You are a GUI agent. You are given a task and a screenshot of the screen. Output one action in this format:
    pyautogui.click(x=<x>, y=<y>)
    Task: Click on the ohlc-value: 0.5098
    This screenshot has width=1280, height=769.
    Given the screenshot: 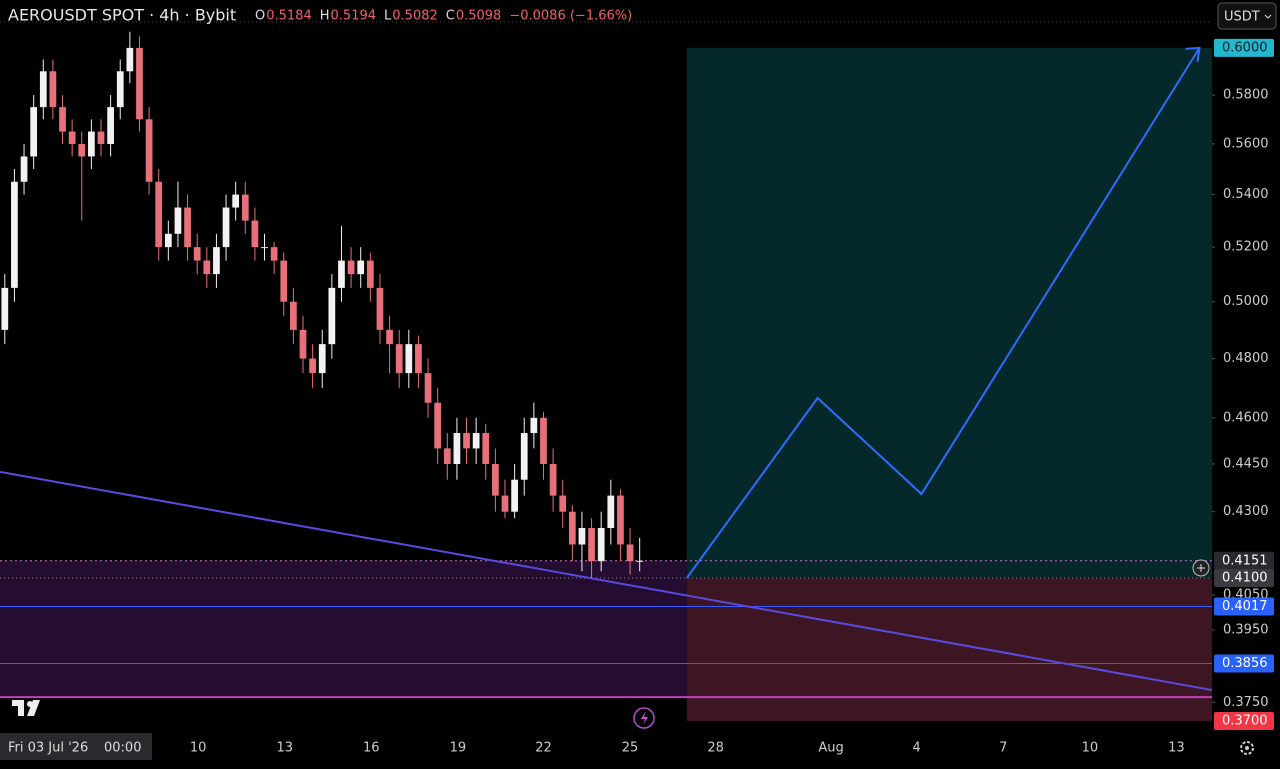 What is the action you would take?
    pyautogui.click(x=479, y=16)
    